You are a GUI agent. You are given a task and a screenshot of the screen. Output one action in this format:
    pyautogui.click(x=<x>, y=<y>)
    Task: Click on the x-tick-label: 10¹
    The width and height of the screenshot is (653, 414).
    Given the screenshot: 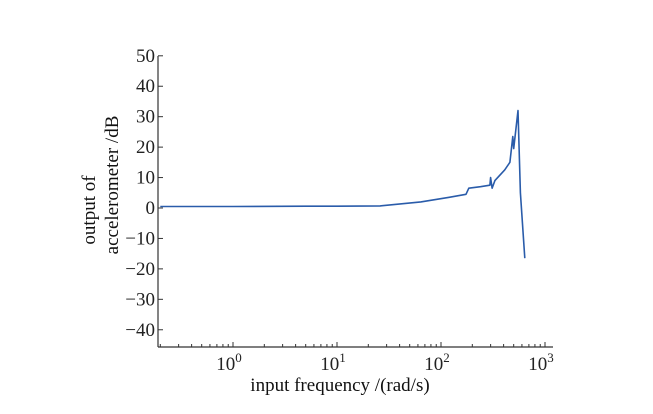 What is the action you would take?
    pyautogui.click(x=333, y=362)
    